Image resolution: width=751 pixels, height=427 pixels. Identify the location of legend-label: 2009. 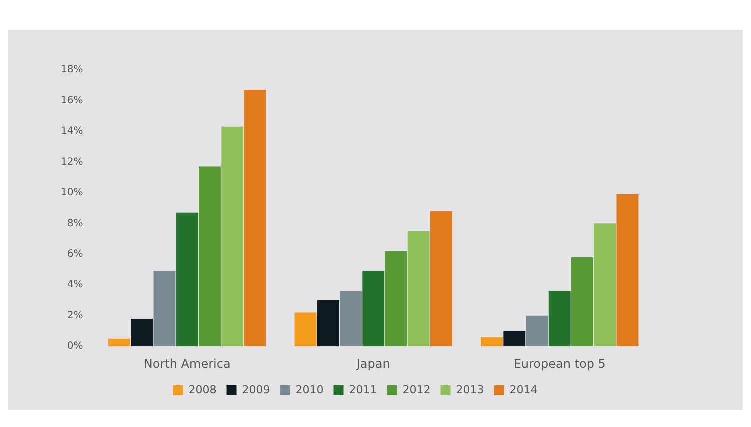
(256, 389).